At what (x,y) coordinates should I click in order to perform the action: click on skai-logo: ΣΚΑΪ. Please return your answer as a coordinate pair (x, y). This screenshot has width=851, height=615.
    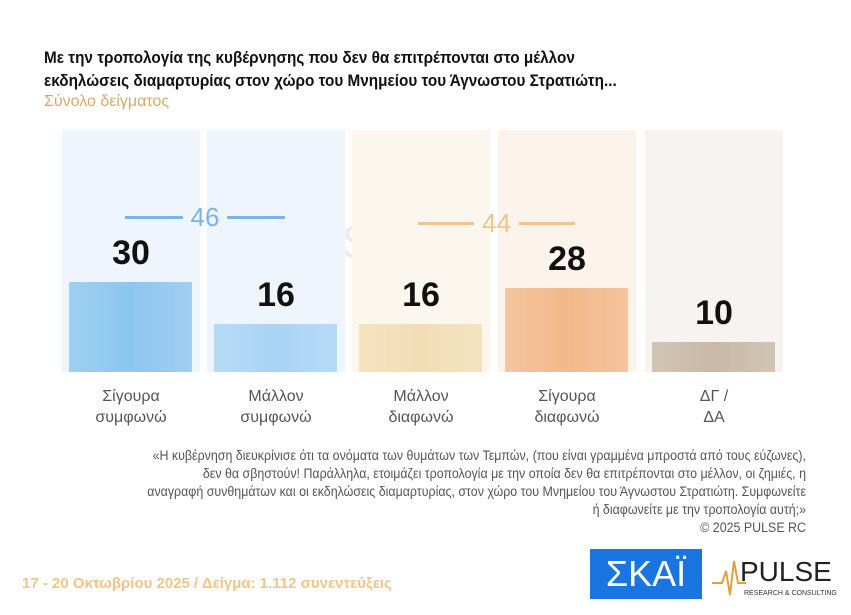
    Looking at the image, I should click on (646, 574).